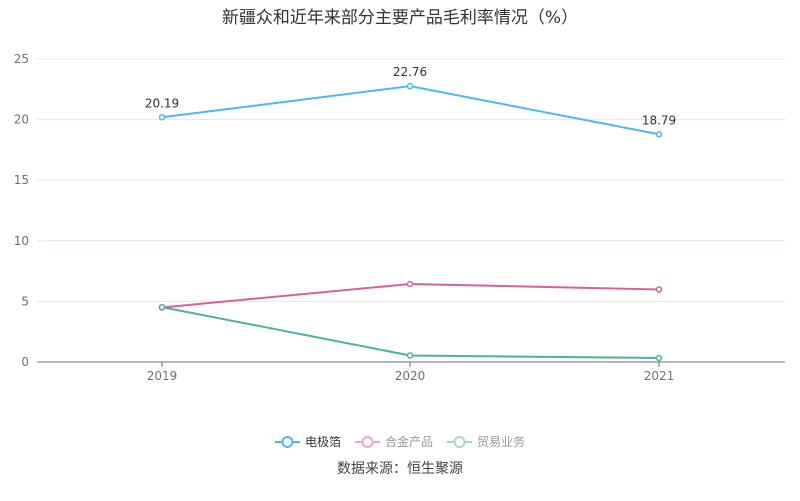 The width and height of the screenshot is (800, 501). I want to click on legend-item: 电极箔, so click(307, 441).